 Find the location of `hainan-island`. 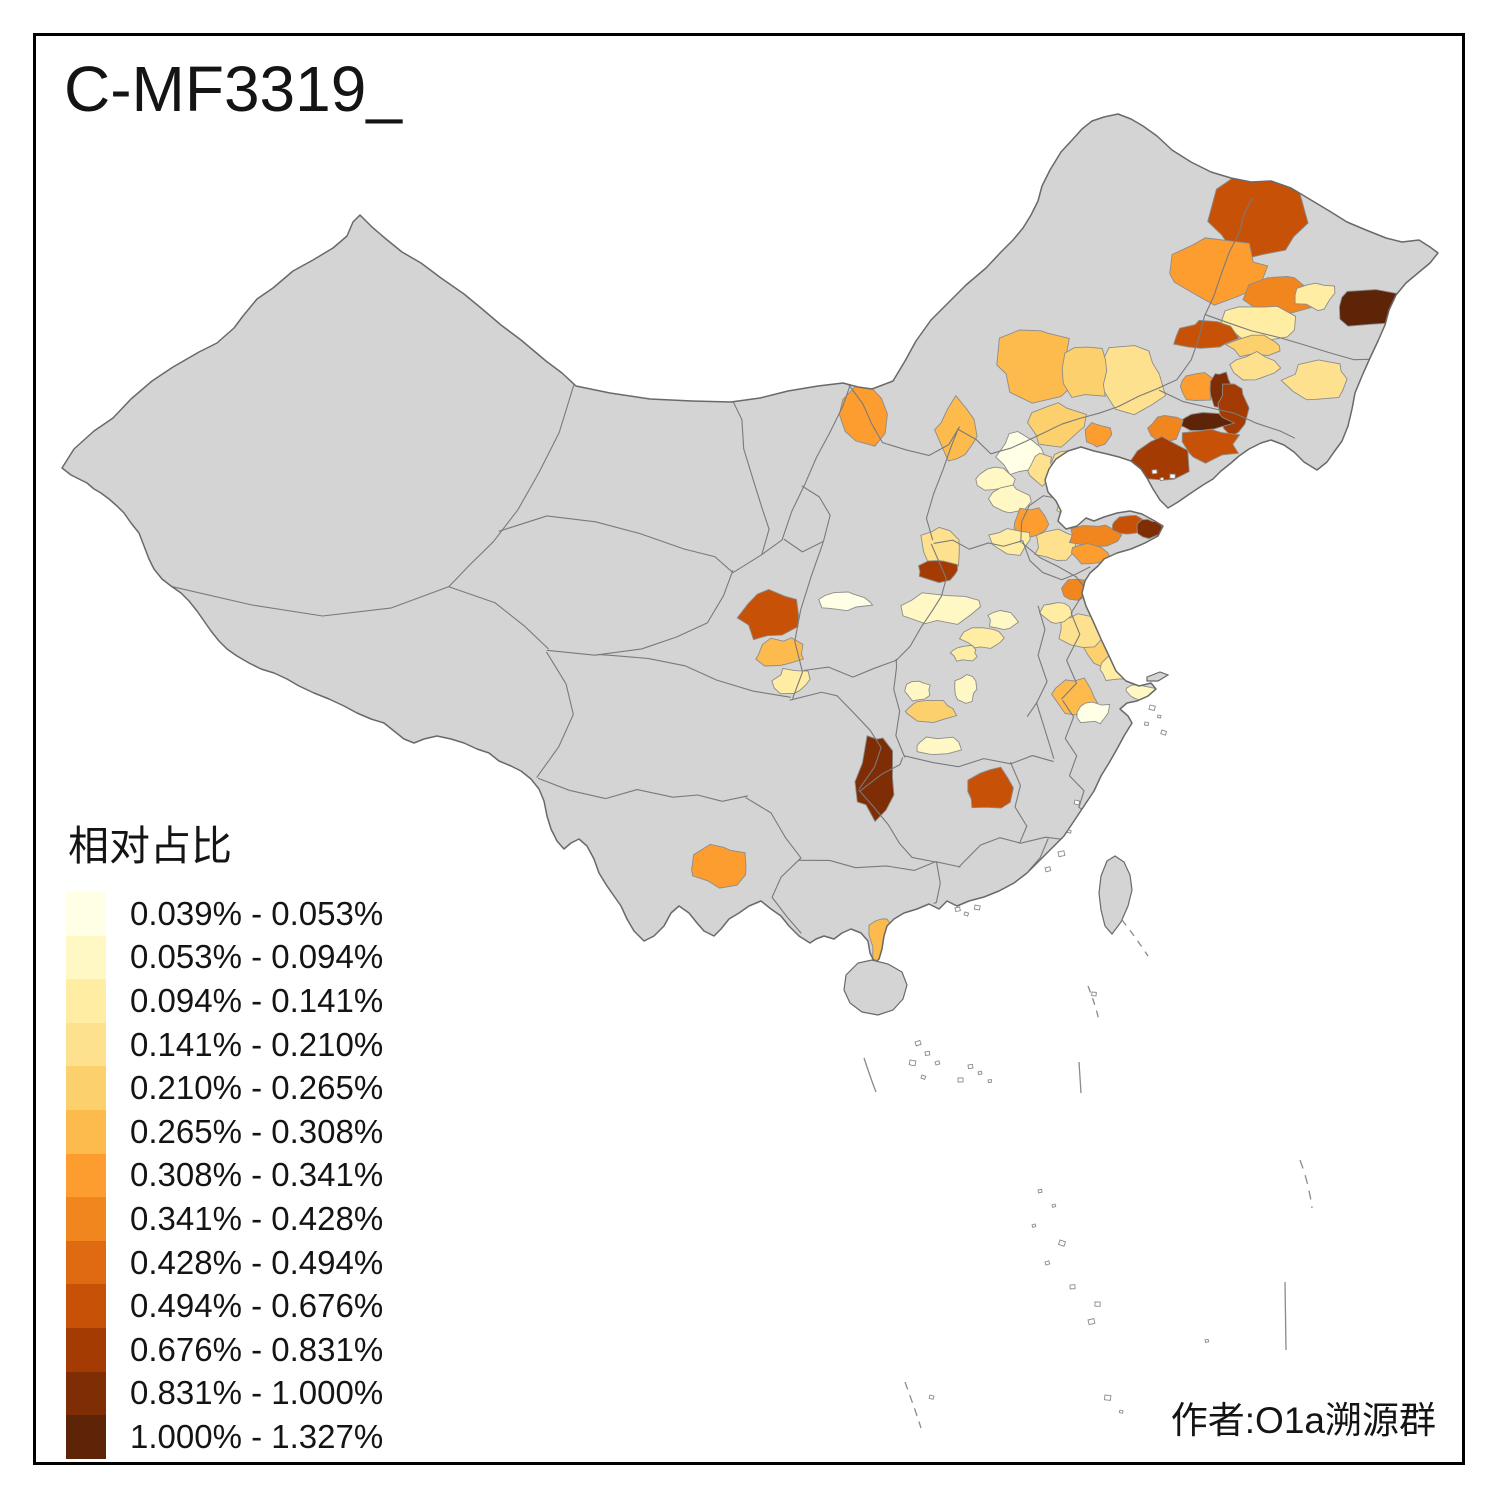

hainan-island is located at coordinates (875, 987).